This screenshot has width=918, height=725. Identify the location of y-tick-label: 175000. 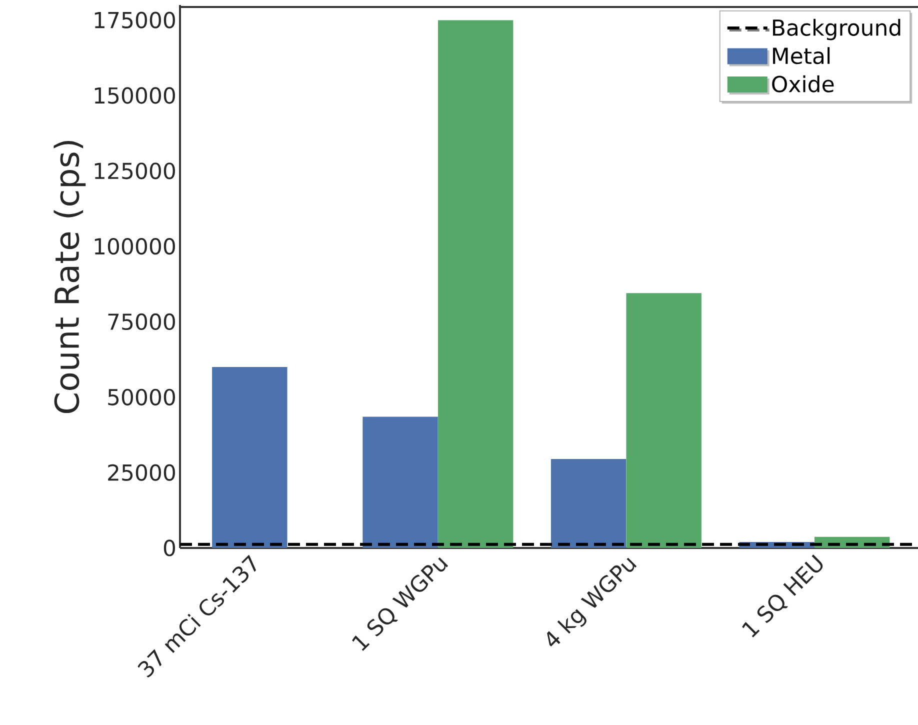
(134, 20).